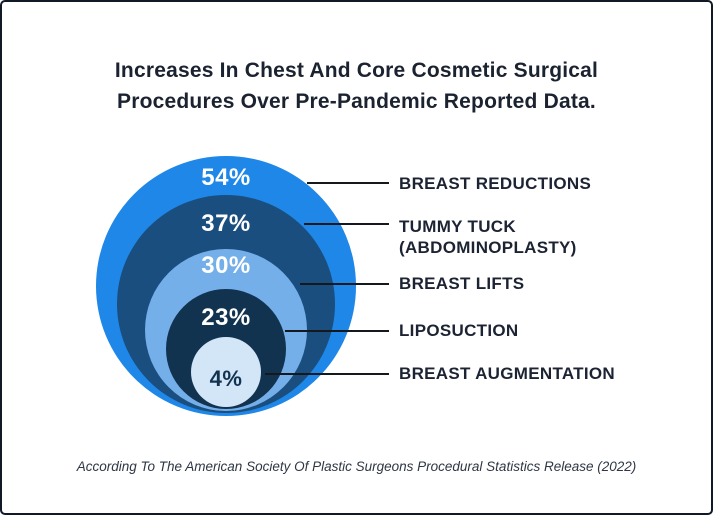 The width and height of the screenshot is (713, 515). I want to click on category-label-breast-reductions: BREAST REDUCTIONS, so click(495, 183).